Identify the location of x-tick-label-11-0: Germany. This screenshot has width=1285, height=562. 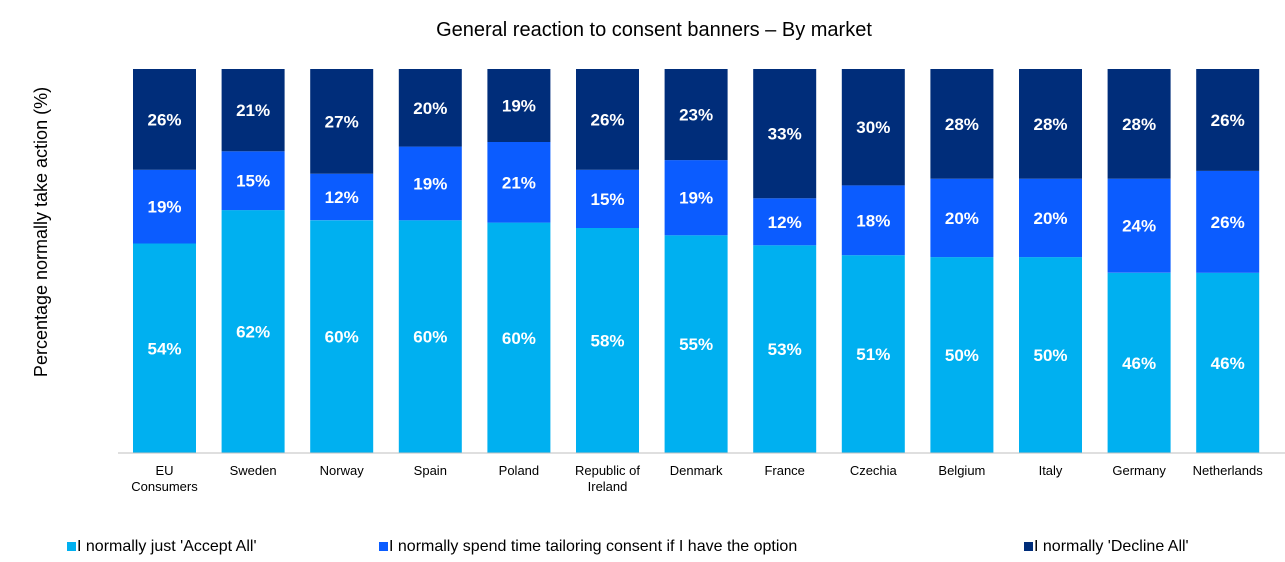
(1139, 470).